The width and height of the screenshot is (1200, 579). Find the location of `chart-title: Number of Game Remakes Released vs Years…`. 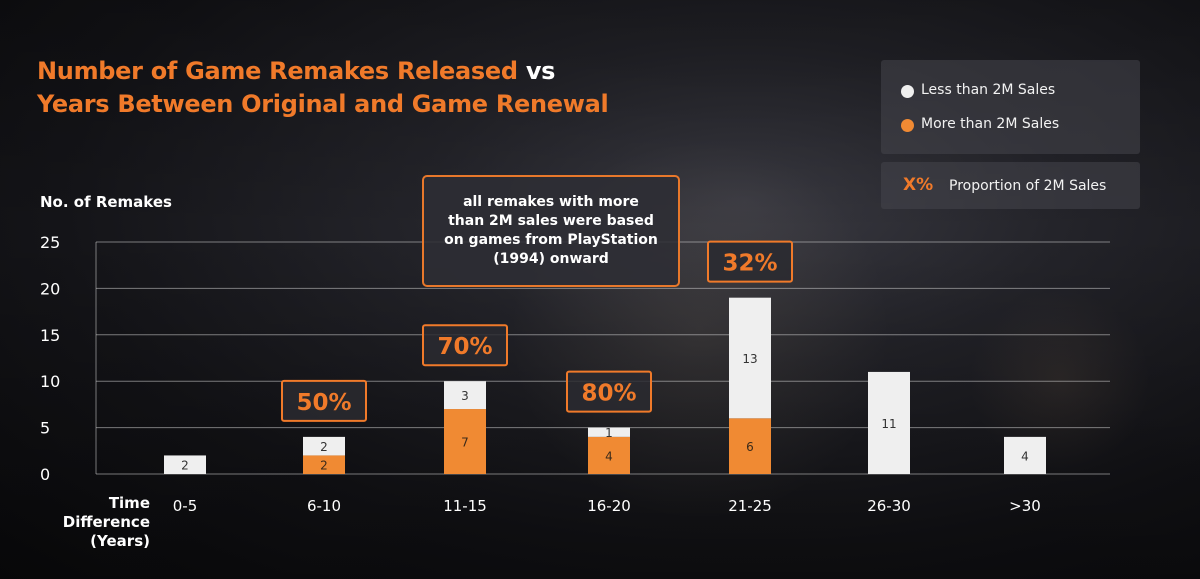

chart-title: Number of Game Remakes Released vs Years… is located at coordinates (323, 88).